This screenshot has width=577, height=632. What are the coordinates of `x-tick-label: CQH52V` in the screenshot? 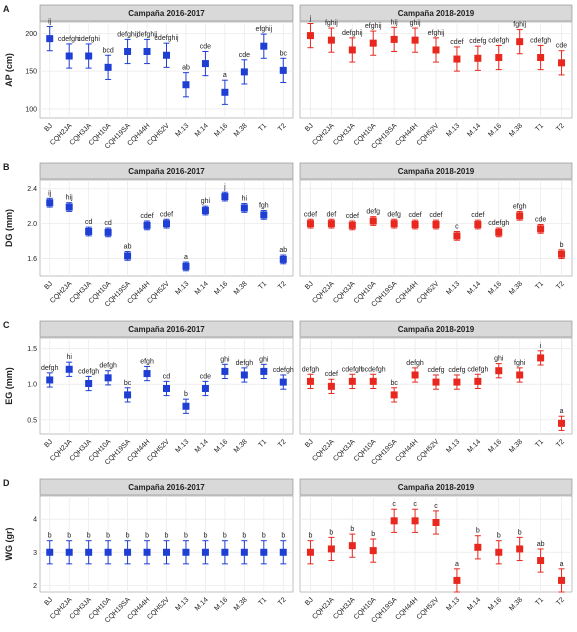 It's located at (428, 134).